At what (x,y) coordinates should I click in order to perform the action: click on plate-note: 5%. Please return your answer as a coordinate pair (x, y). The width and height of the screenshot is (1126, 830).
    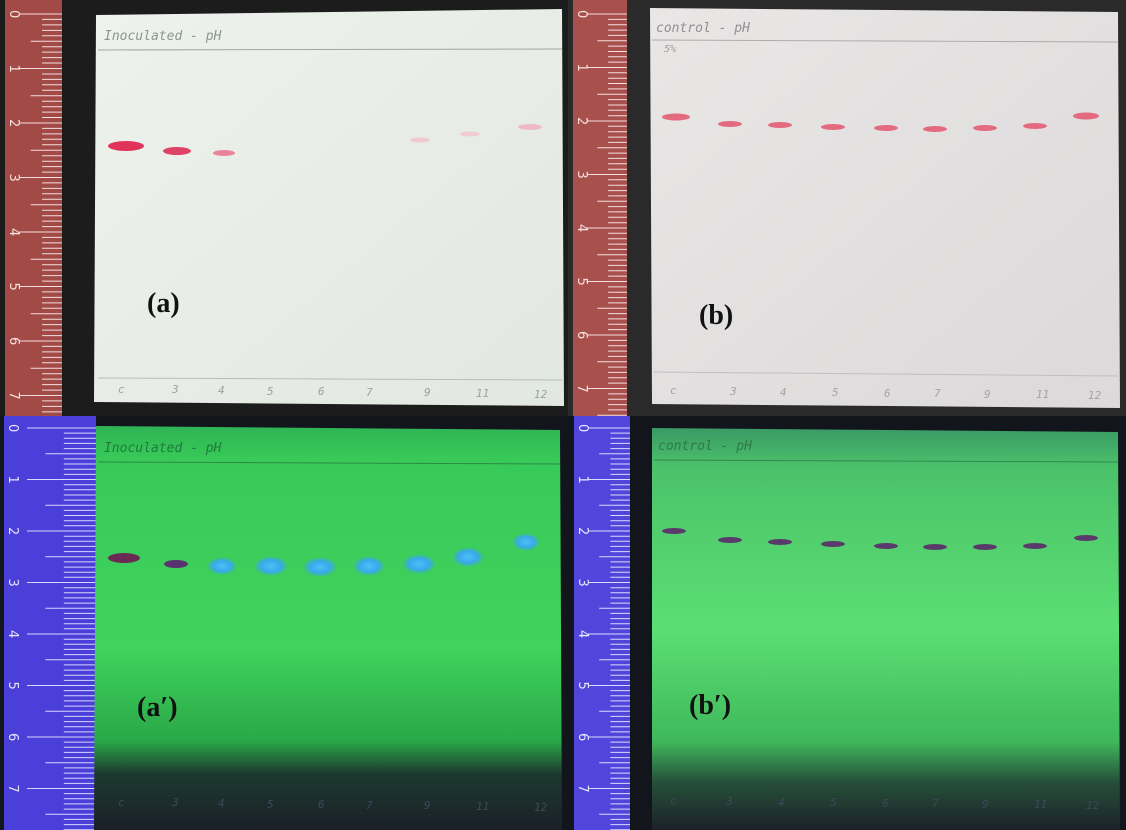
    Looking at the image, I should click on (670, 49).